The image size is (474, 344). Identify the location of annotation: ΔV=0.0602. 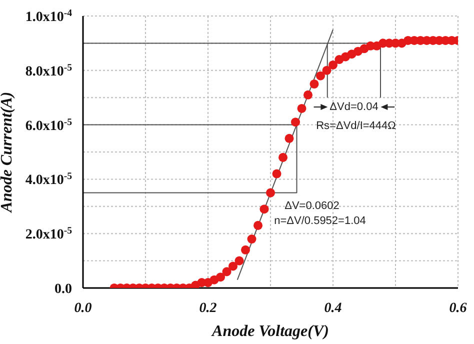
(312, 206).